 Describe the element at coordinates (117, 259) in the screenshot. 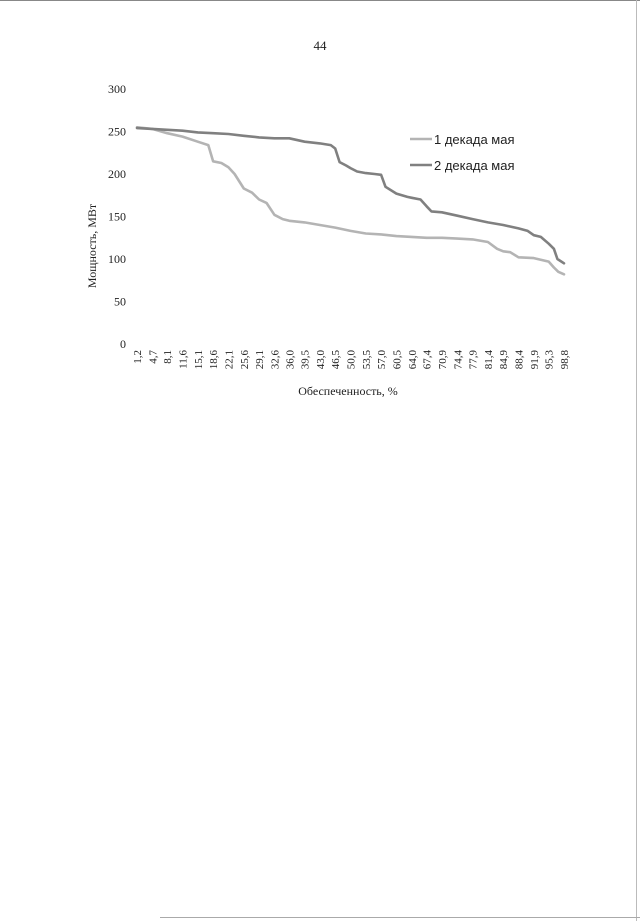

I see `y-tick-label: 100` at that location.